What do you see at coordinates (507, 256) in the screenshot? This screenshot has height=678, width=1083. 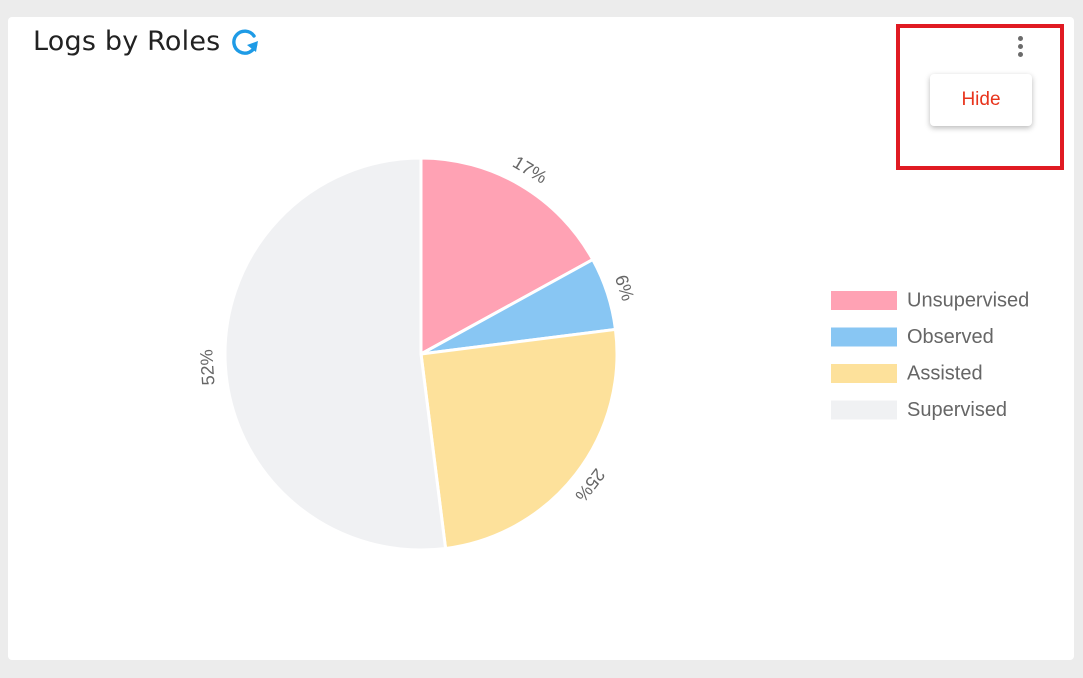 I see `pie-slice-unsupervised` at bounding box center [507, 256].